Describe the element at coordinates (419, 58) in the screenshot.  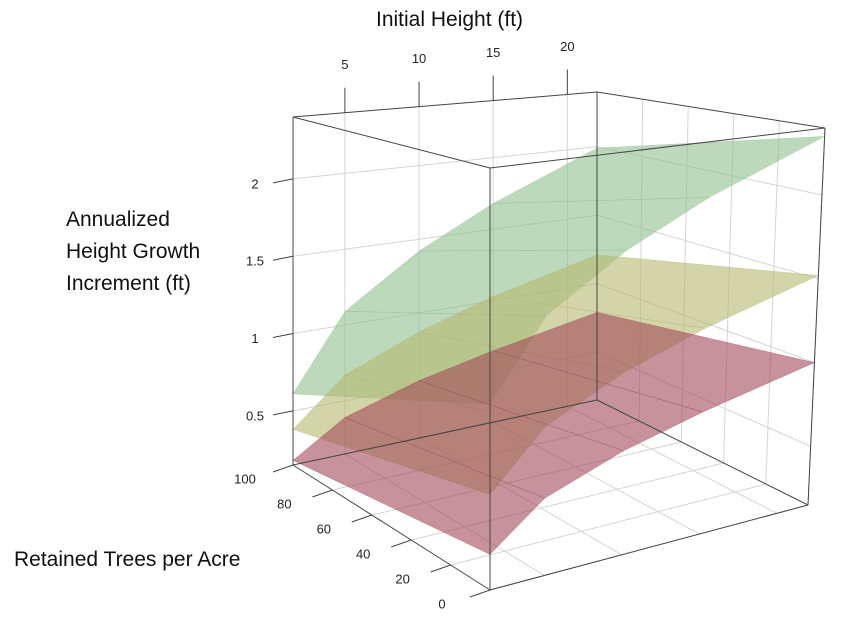
I see `x-tick-label: 10` at that location.